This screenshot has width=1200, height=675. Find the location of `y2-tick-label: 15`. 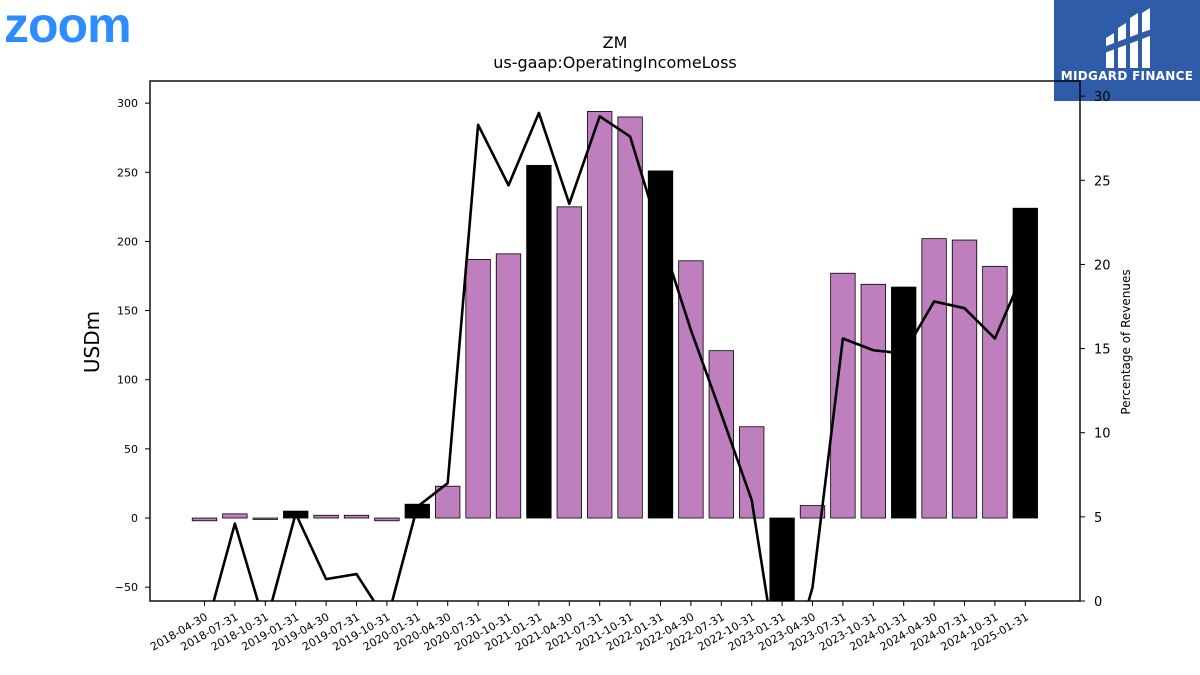

y2-tick-label: 15 is located at coordinates (1102, 350).